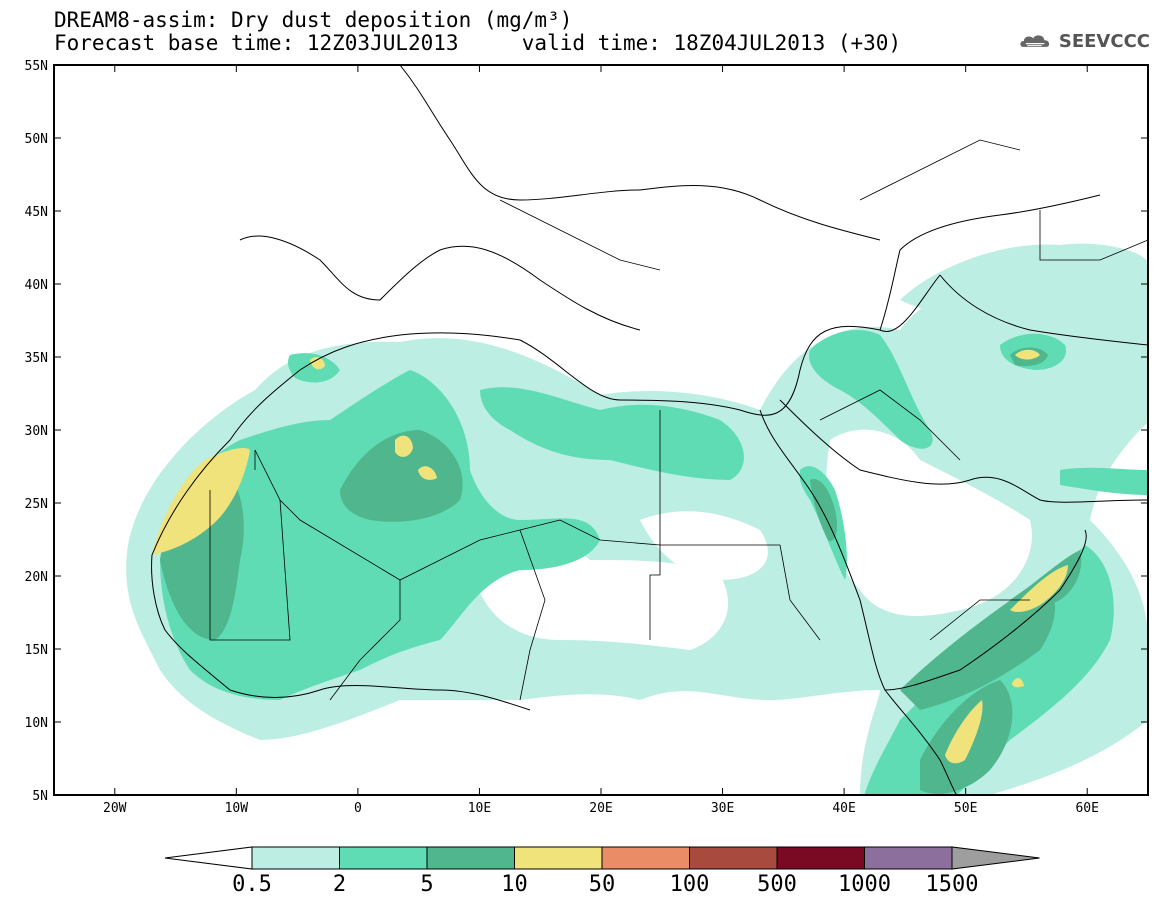 This screenshot has width=1165, height=907. I want to click on lon-tick-label: 40E, so click(843, 808).